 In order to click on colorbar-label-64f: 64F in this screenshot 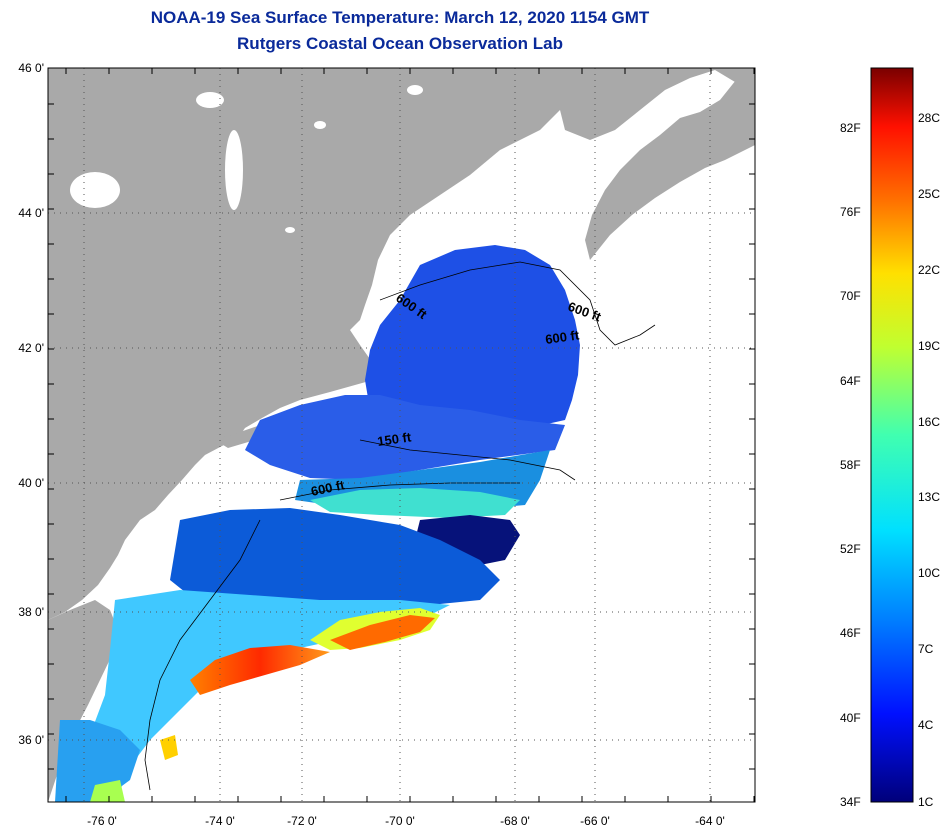, I will do `click(850, 381)`.